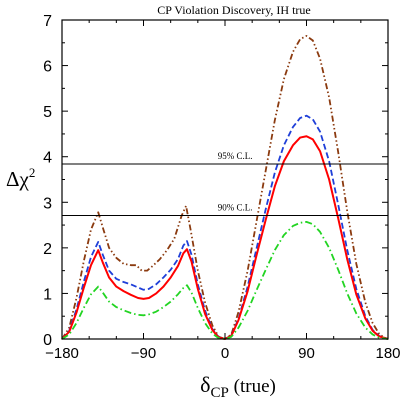  Describe the element at coordinates (233, 10) in the screenshot. I see `chart-title: CP Violation Discovery, IH true` at that location.